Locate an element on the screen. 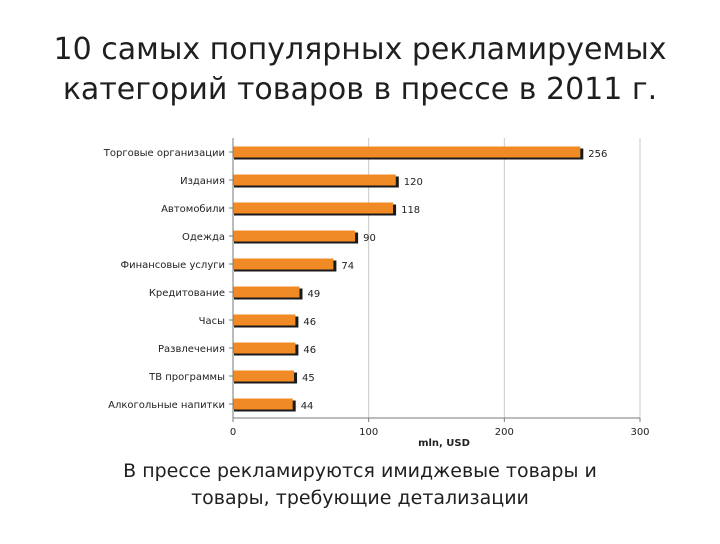  x-tick-label: 0 is located at coordinates (233, 432).